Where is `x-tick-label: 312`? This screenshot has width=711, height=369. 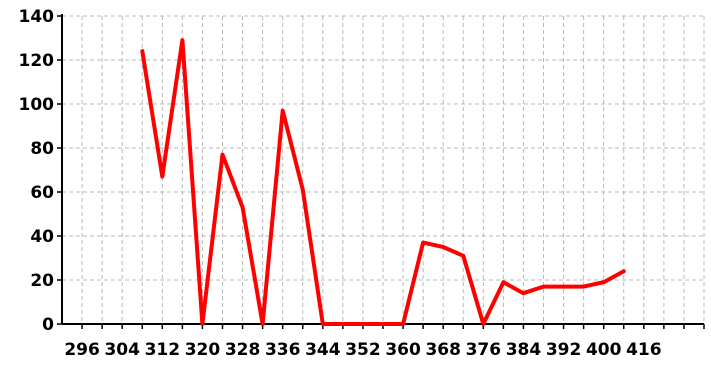
x-tick-label: 312 is located at coordinates (163, 350).